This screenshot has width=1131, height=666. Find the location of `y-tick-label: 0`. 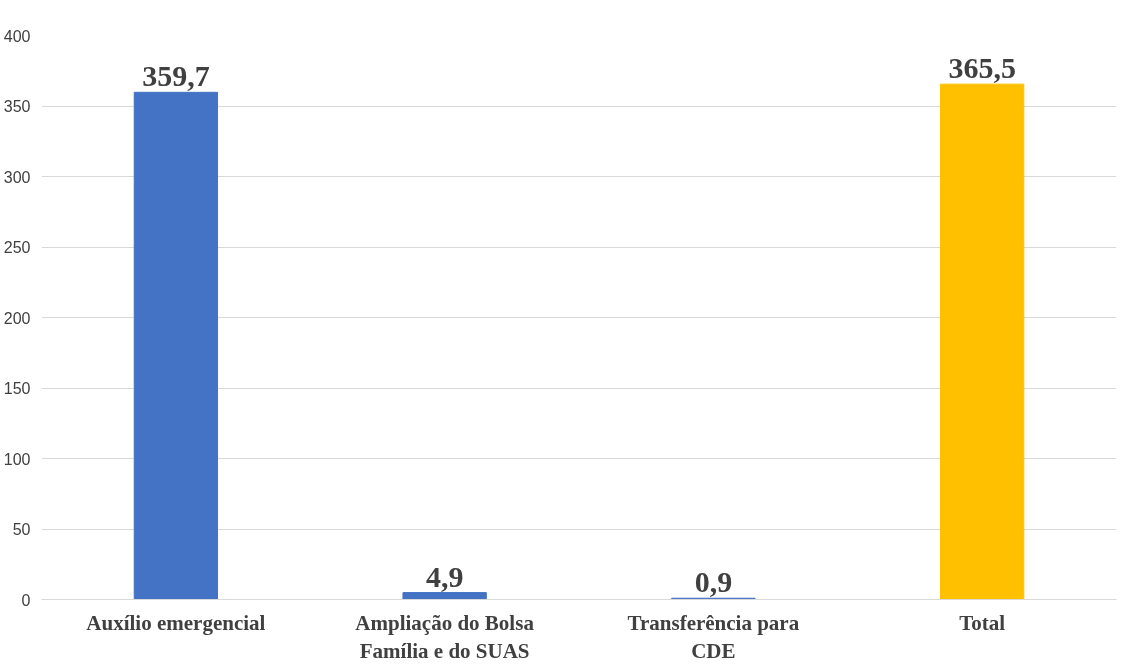

y-tick-label: 0 is located at coordinates (26, 600).